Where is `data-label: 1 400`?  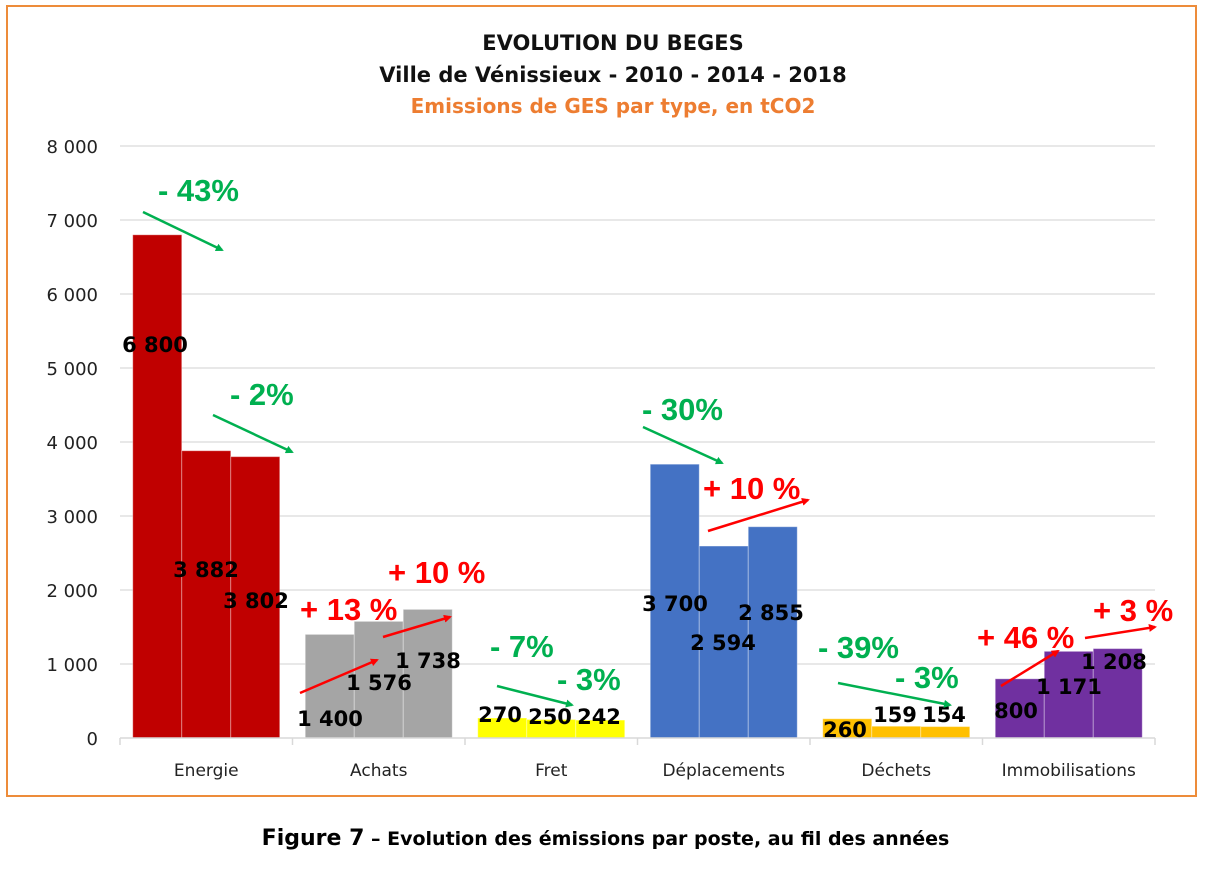 data-label: 1 400 is located at coordinates (330, 719).